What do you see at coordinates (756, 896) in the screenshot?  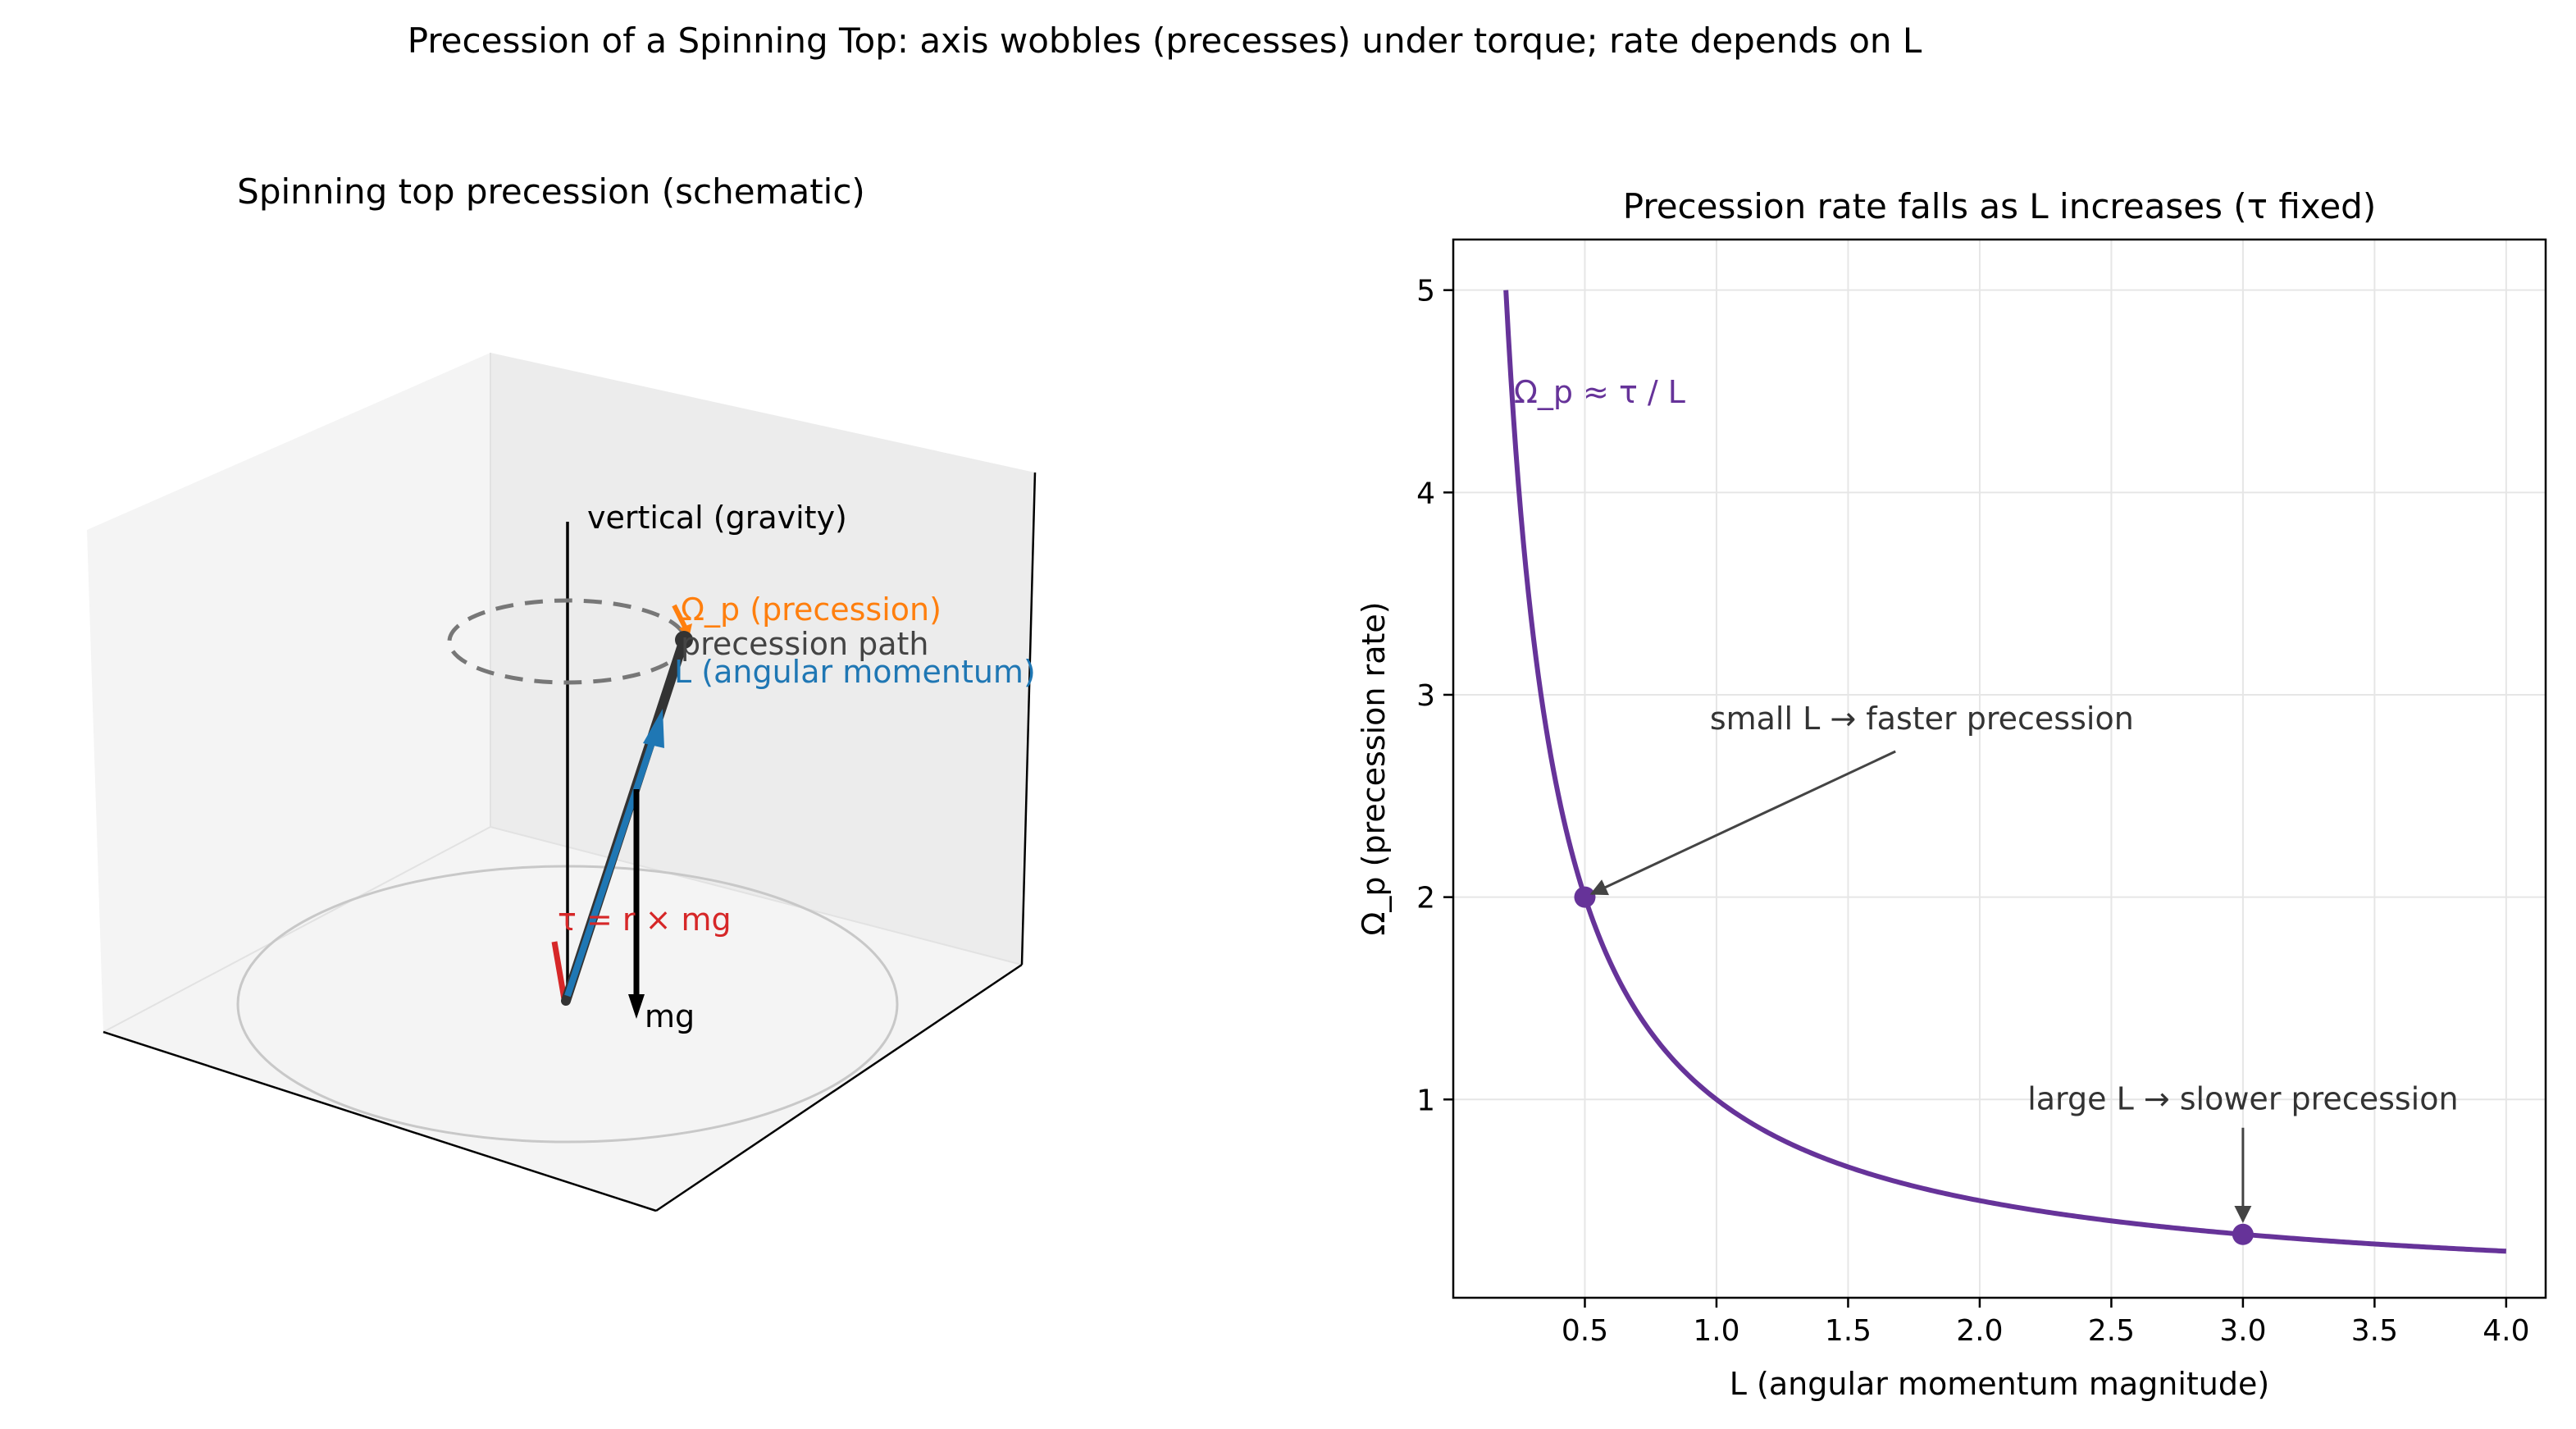 I see `floor-edge-right` at bounding box center [756, 896].